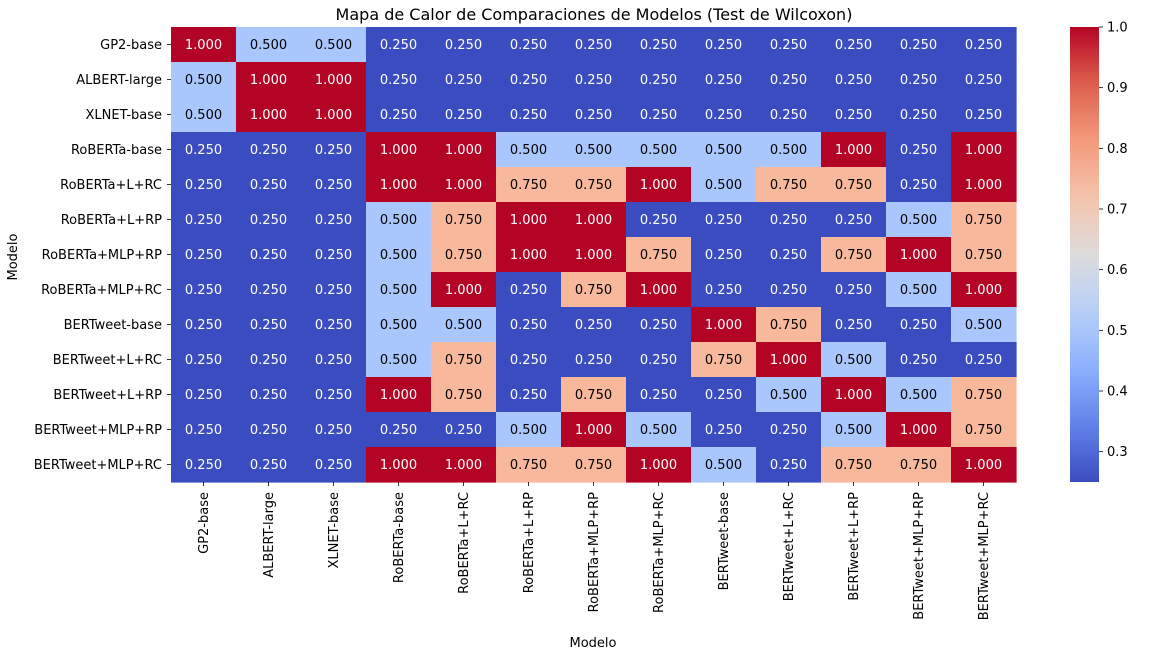 The height and width of the screenshot is (655, 1162). I want to click on heatmap-cell-r11-c3, so click(399, 430).